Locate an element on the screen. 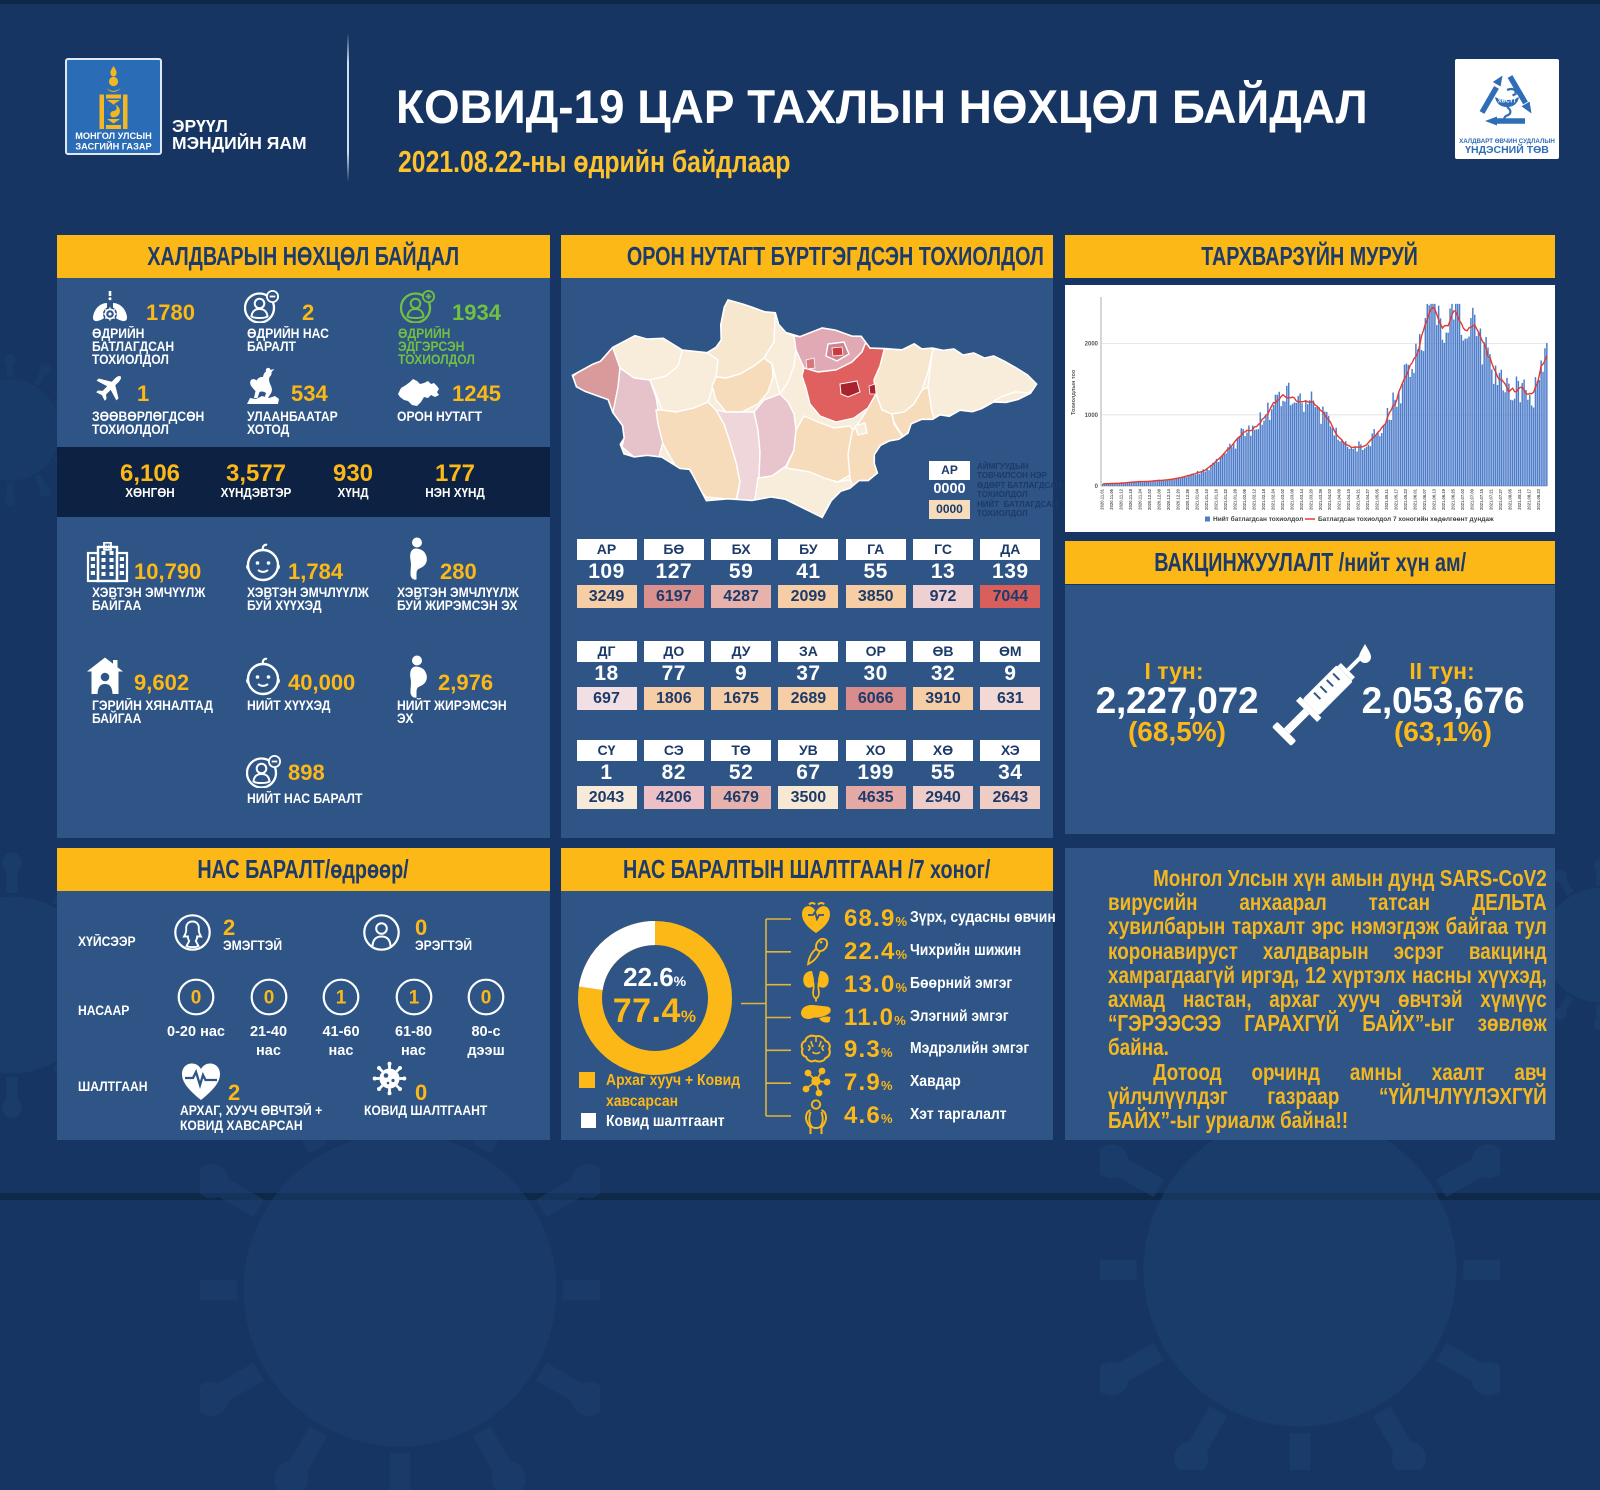 The image size is (1600, 1490). svg-text: 2020.12.02 is located at coordinates (1149, 499).